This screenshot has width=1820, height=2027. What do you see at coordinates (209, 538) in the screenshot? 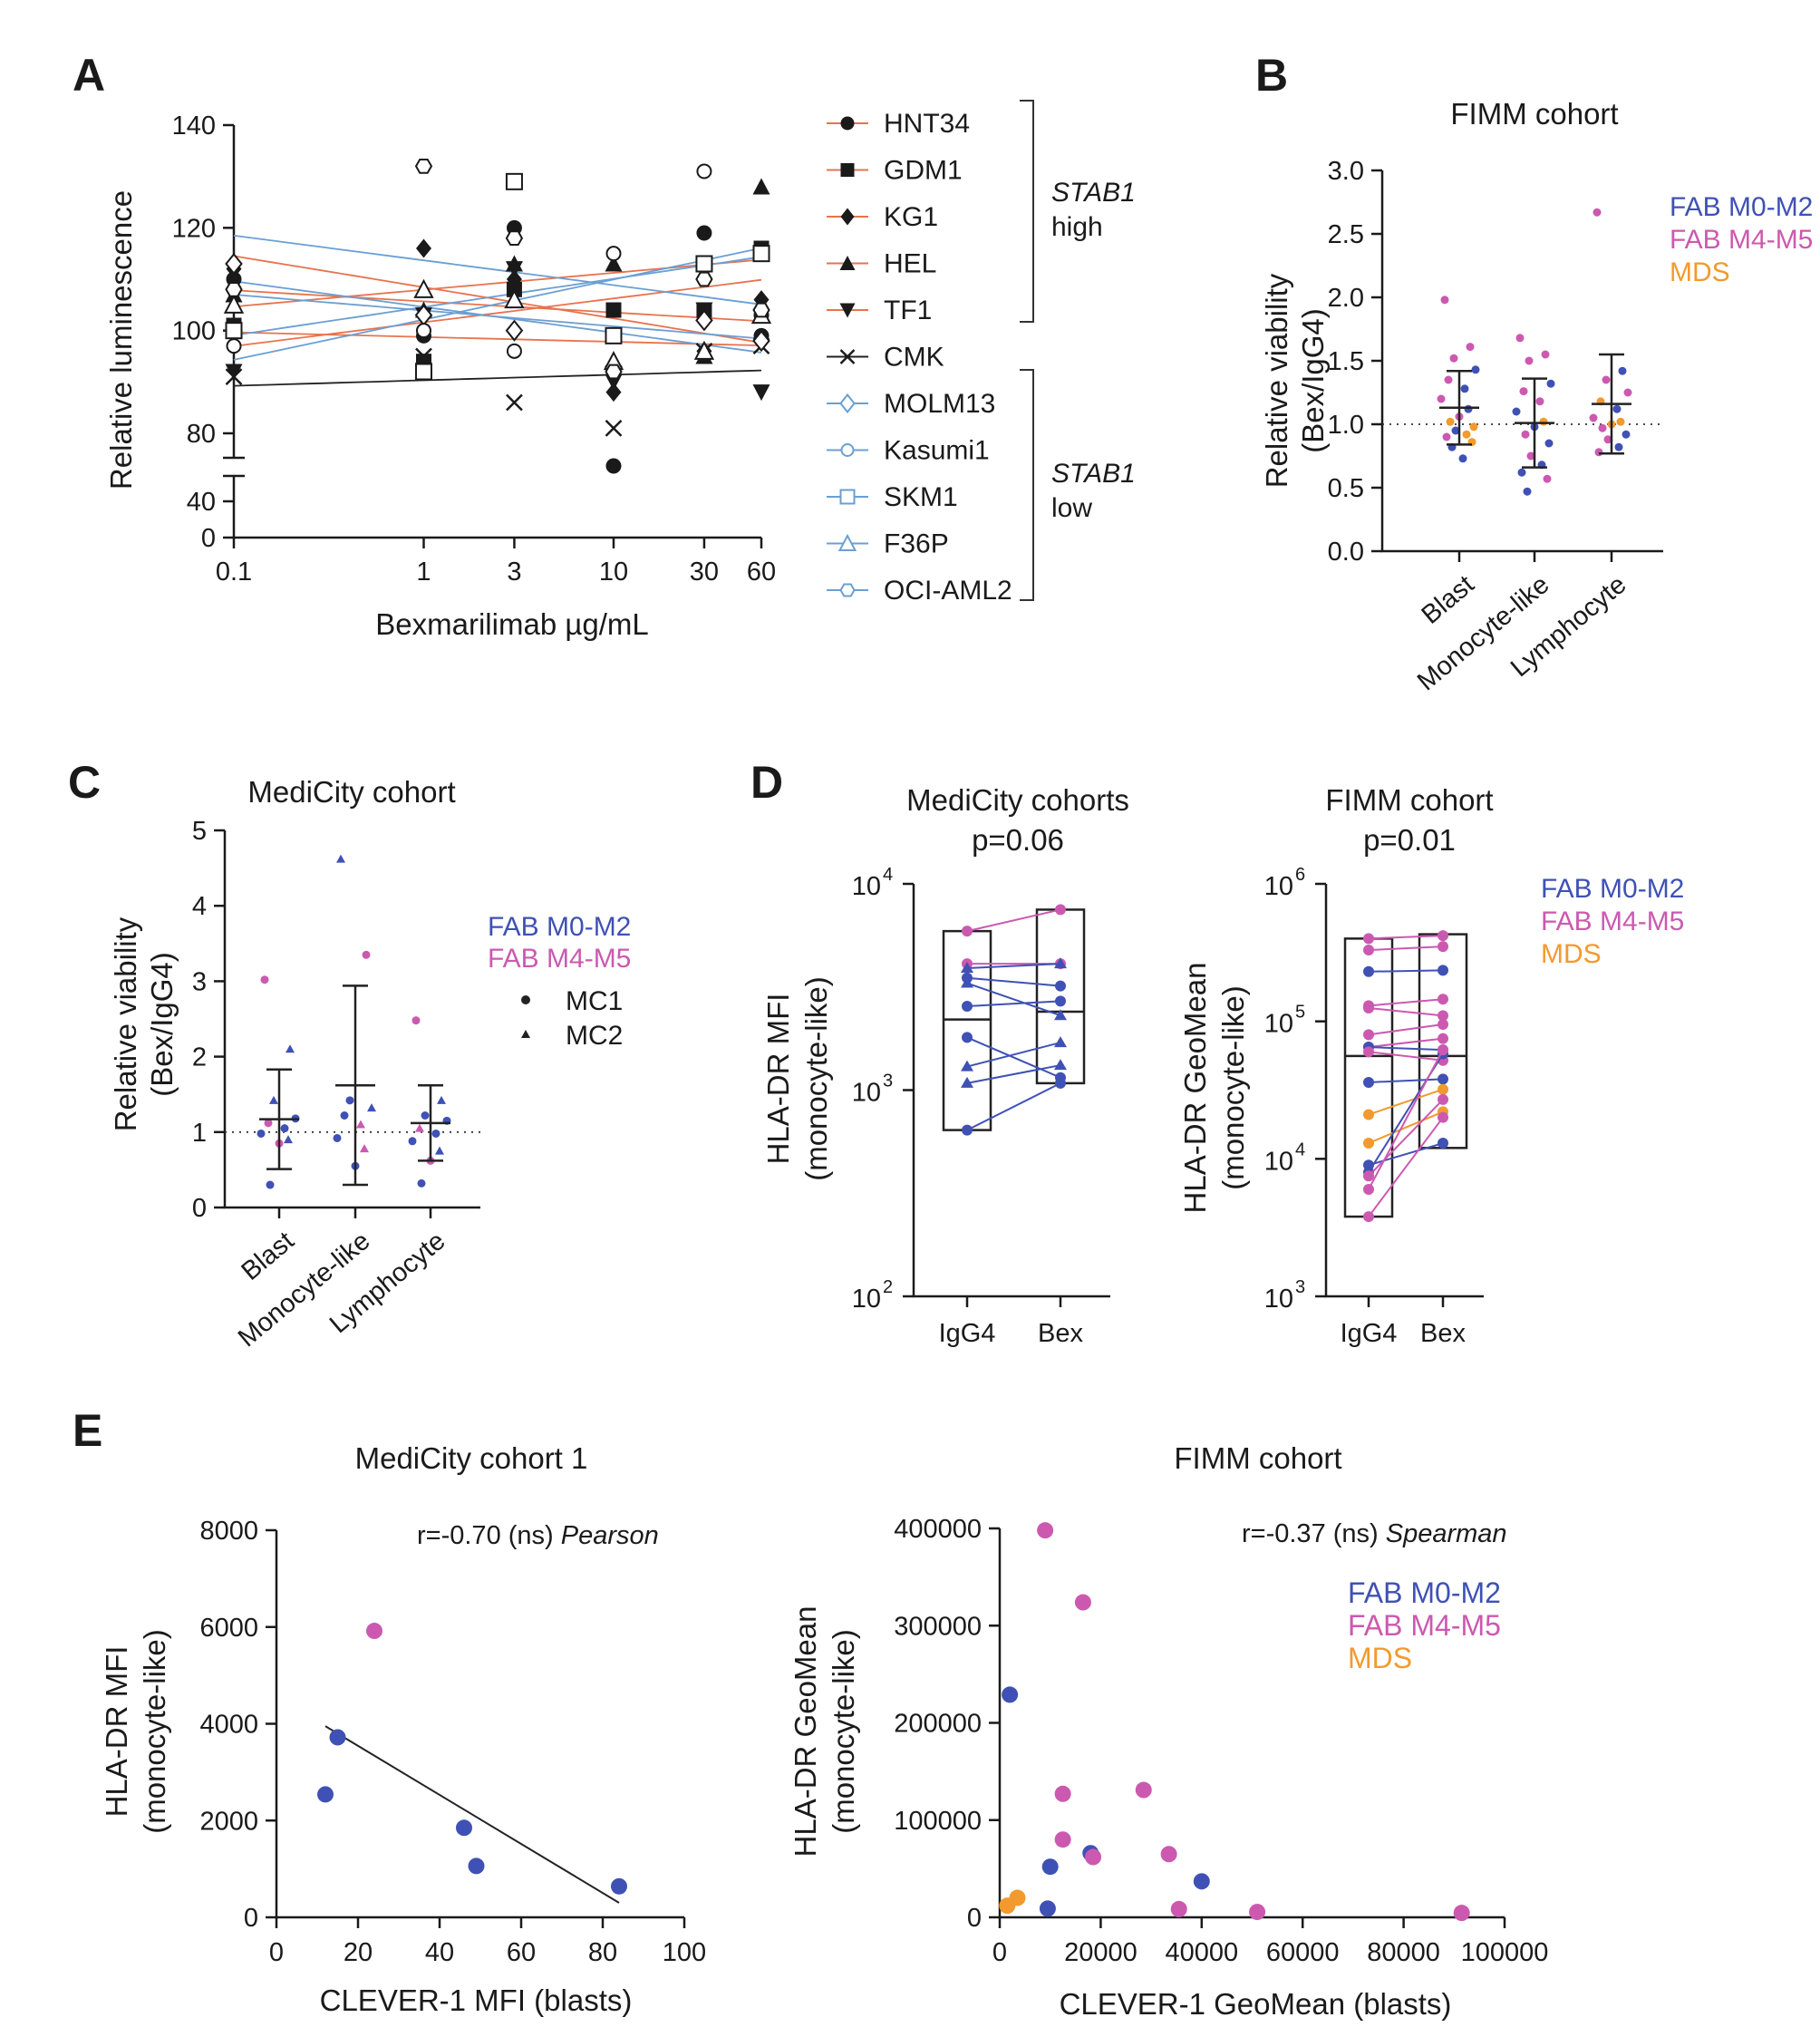
I see `panel-a-y-tick-label: 0` at bounding box center [209, 538].